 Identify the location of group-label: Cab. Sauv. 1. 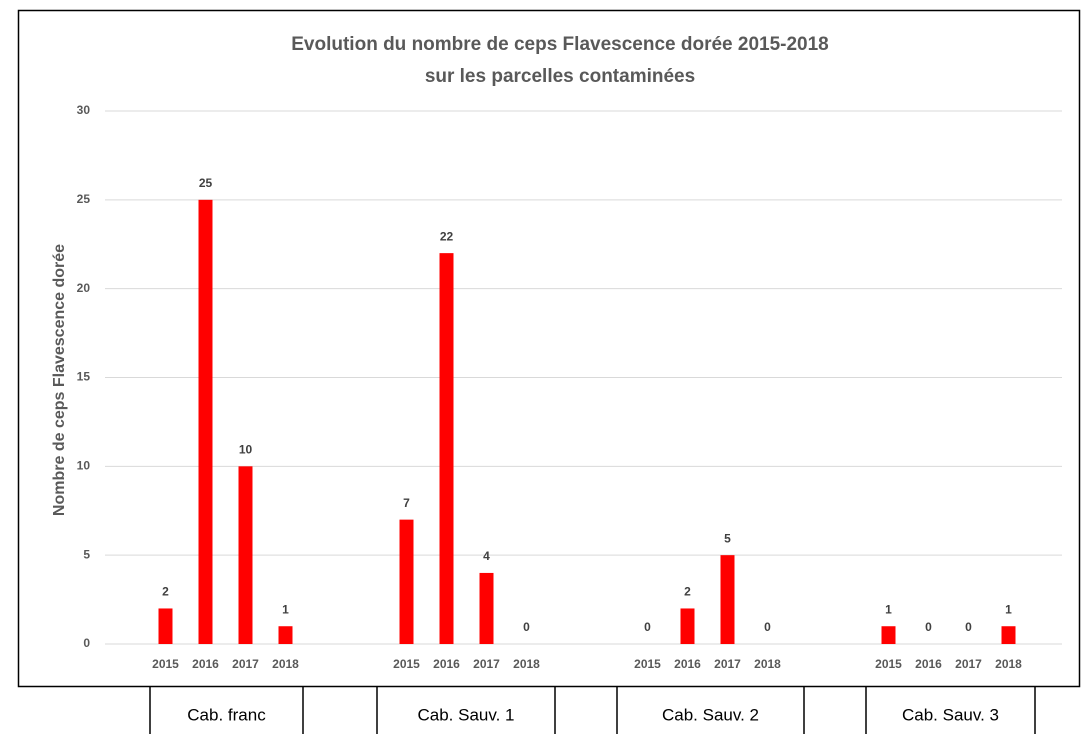
(465, 714).